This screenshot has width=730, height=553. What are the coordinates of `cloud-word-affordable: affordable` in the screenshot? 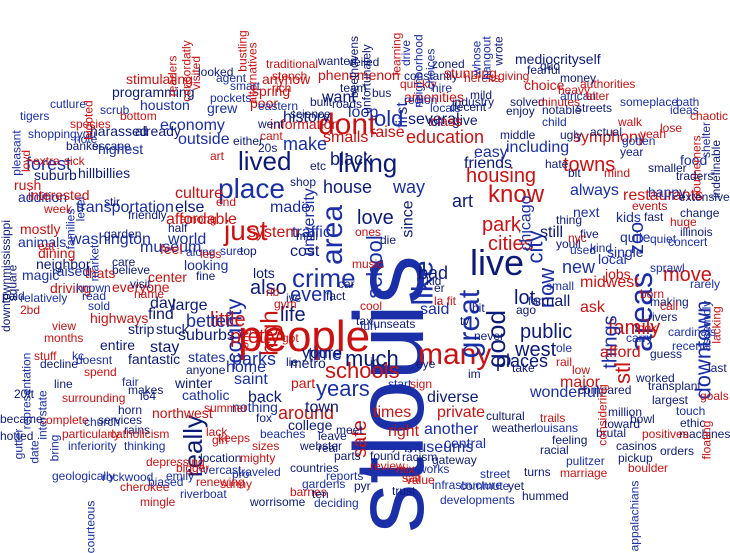 It's located at (201, 219).